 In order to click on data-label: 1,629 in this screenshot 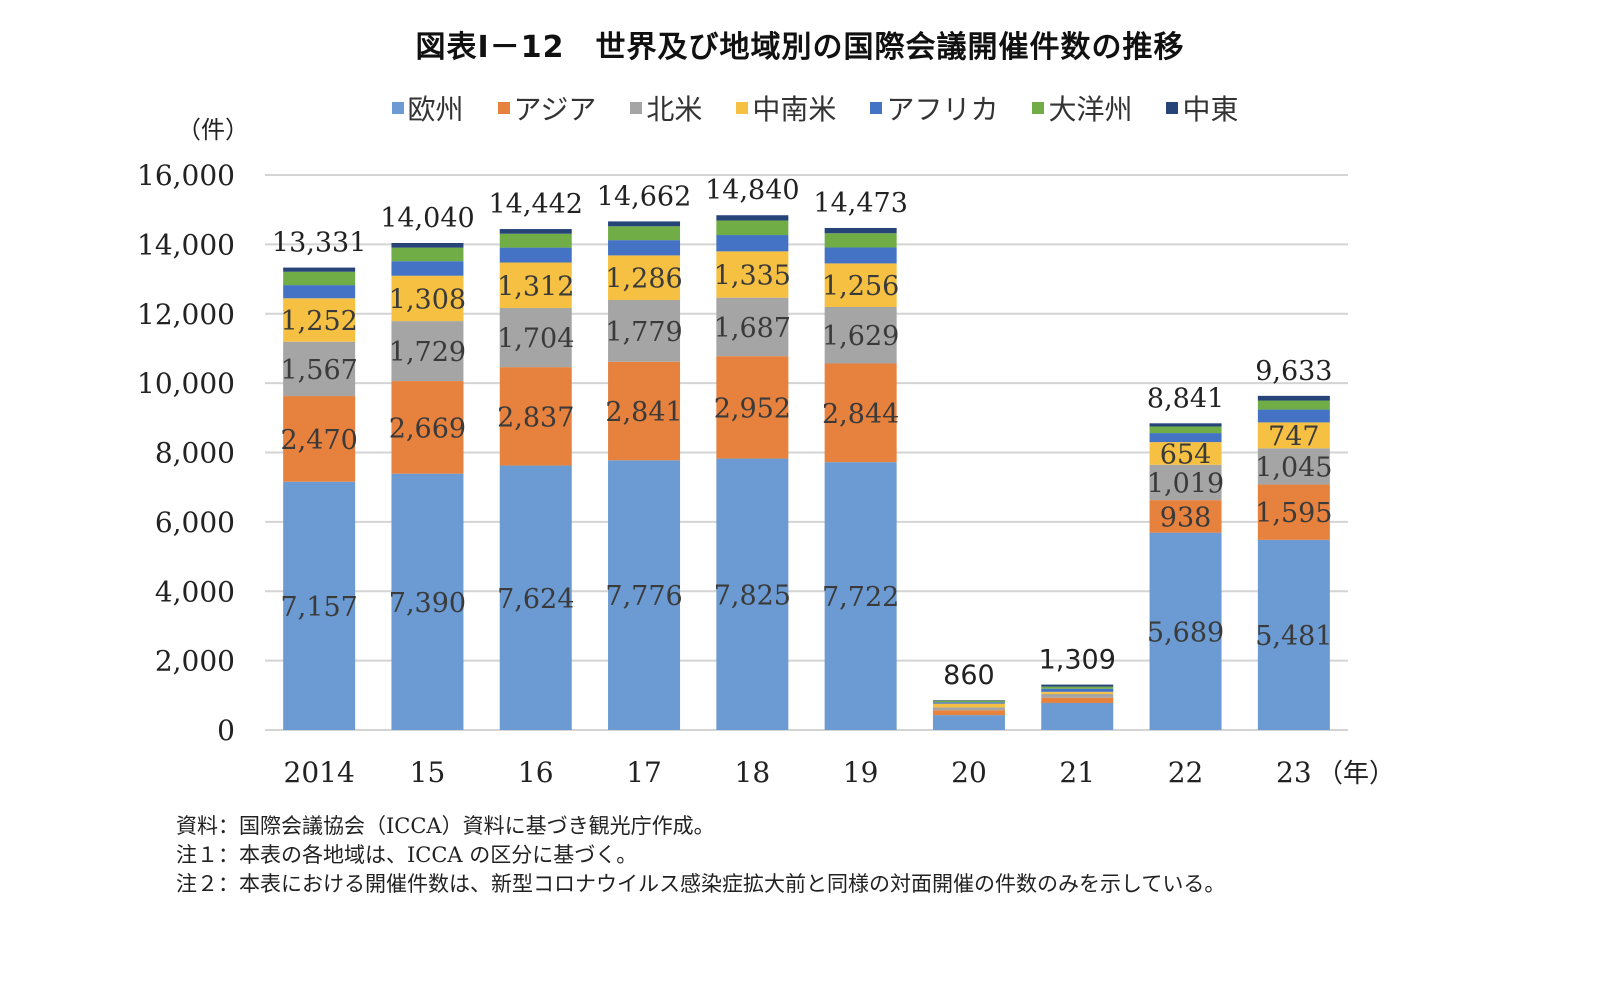, I will do `click(860, 336)`.